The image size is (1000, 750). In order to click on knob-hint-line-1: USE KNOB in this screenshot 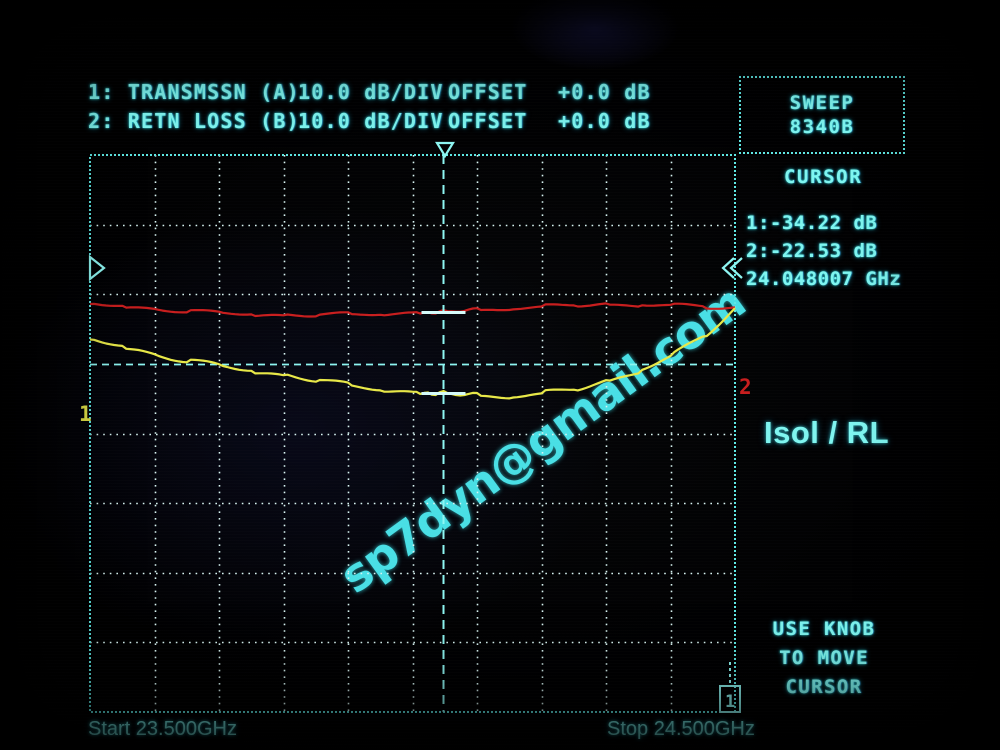, I will do `click(824, 629)`.